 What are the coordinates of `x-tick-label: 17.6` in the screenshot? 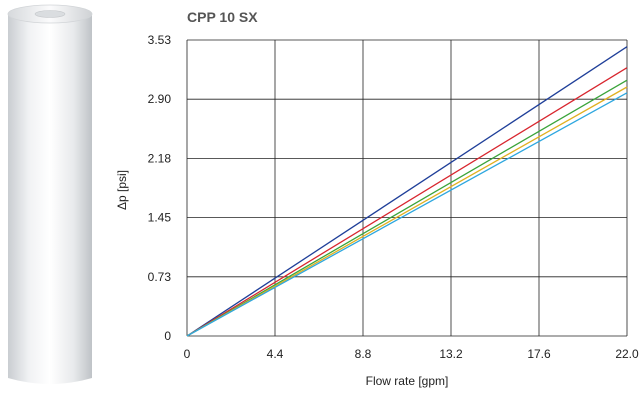 It's located at (539, 354).